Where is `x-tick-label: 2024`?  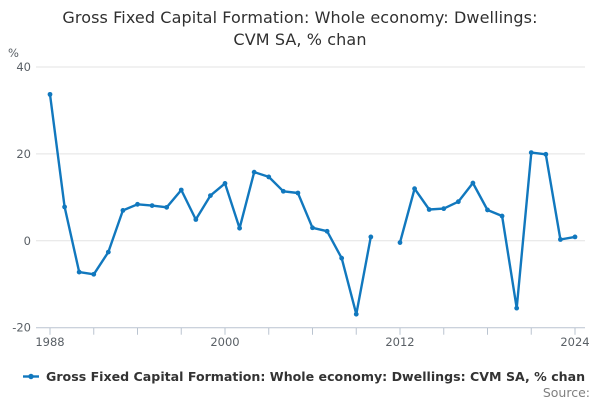 x-tick-label: 2024 is located at coordinates (574, 342).